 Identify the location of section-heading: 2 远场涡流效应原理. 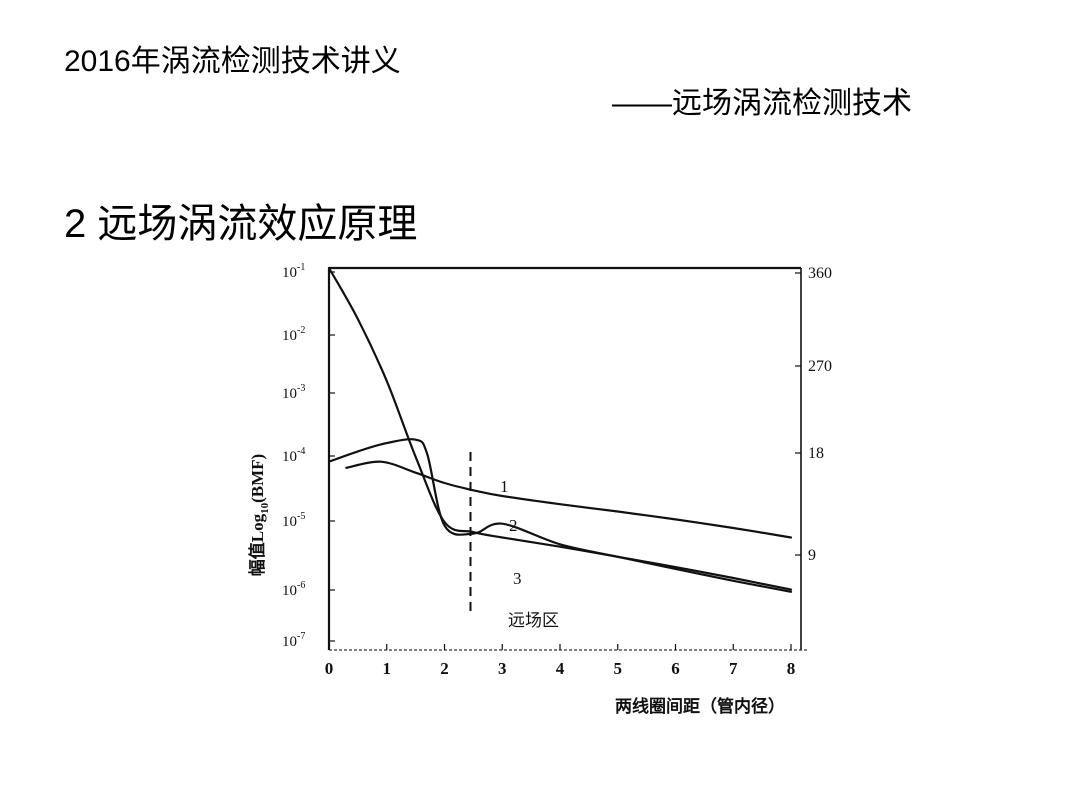
(241, 224).